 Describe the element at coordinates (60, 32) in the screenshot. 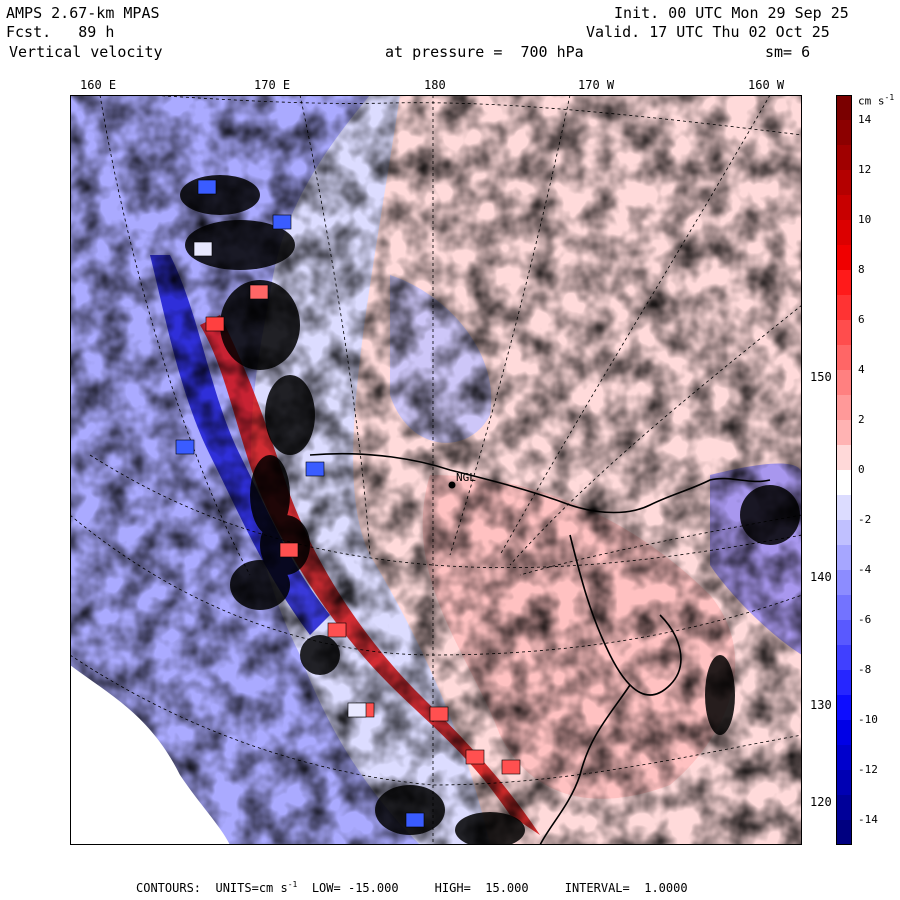

I see `forecast-label: Fcst. 89 h` at that location.